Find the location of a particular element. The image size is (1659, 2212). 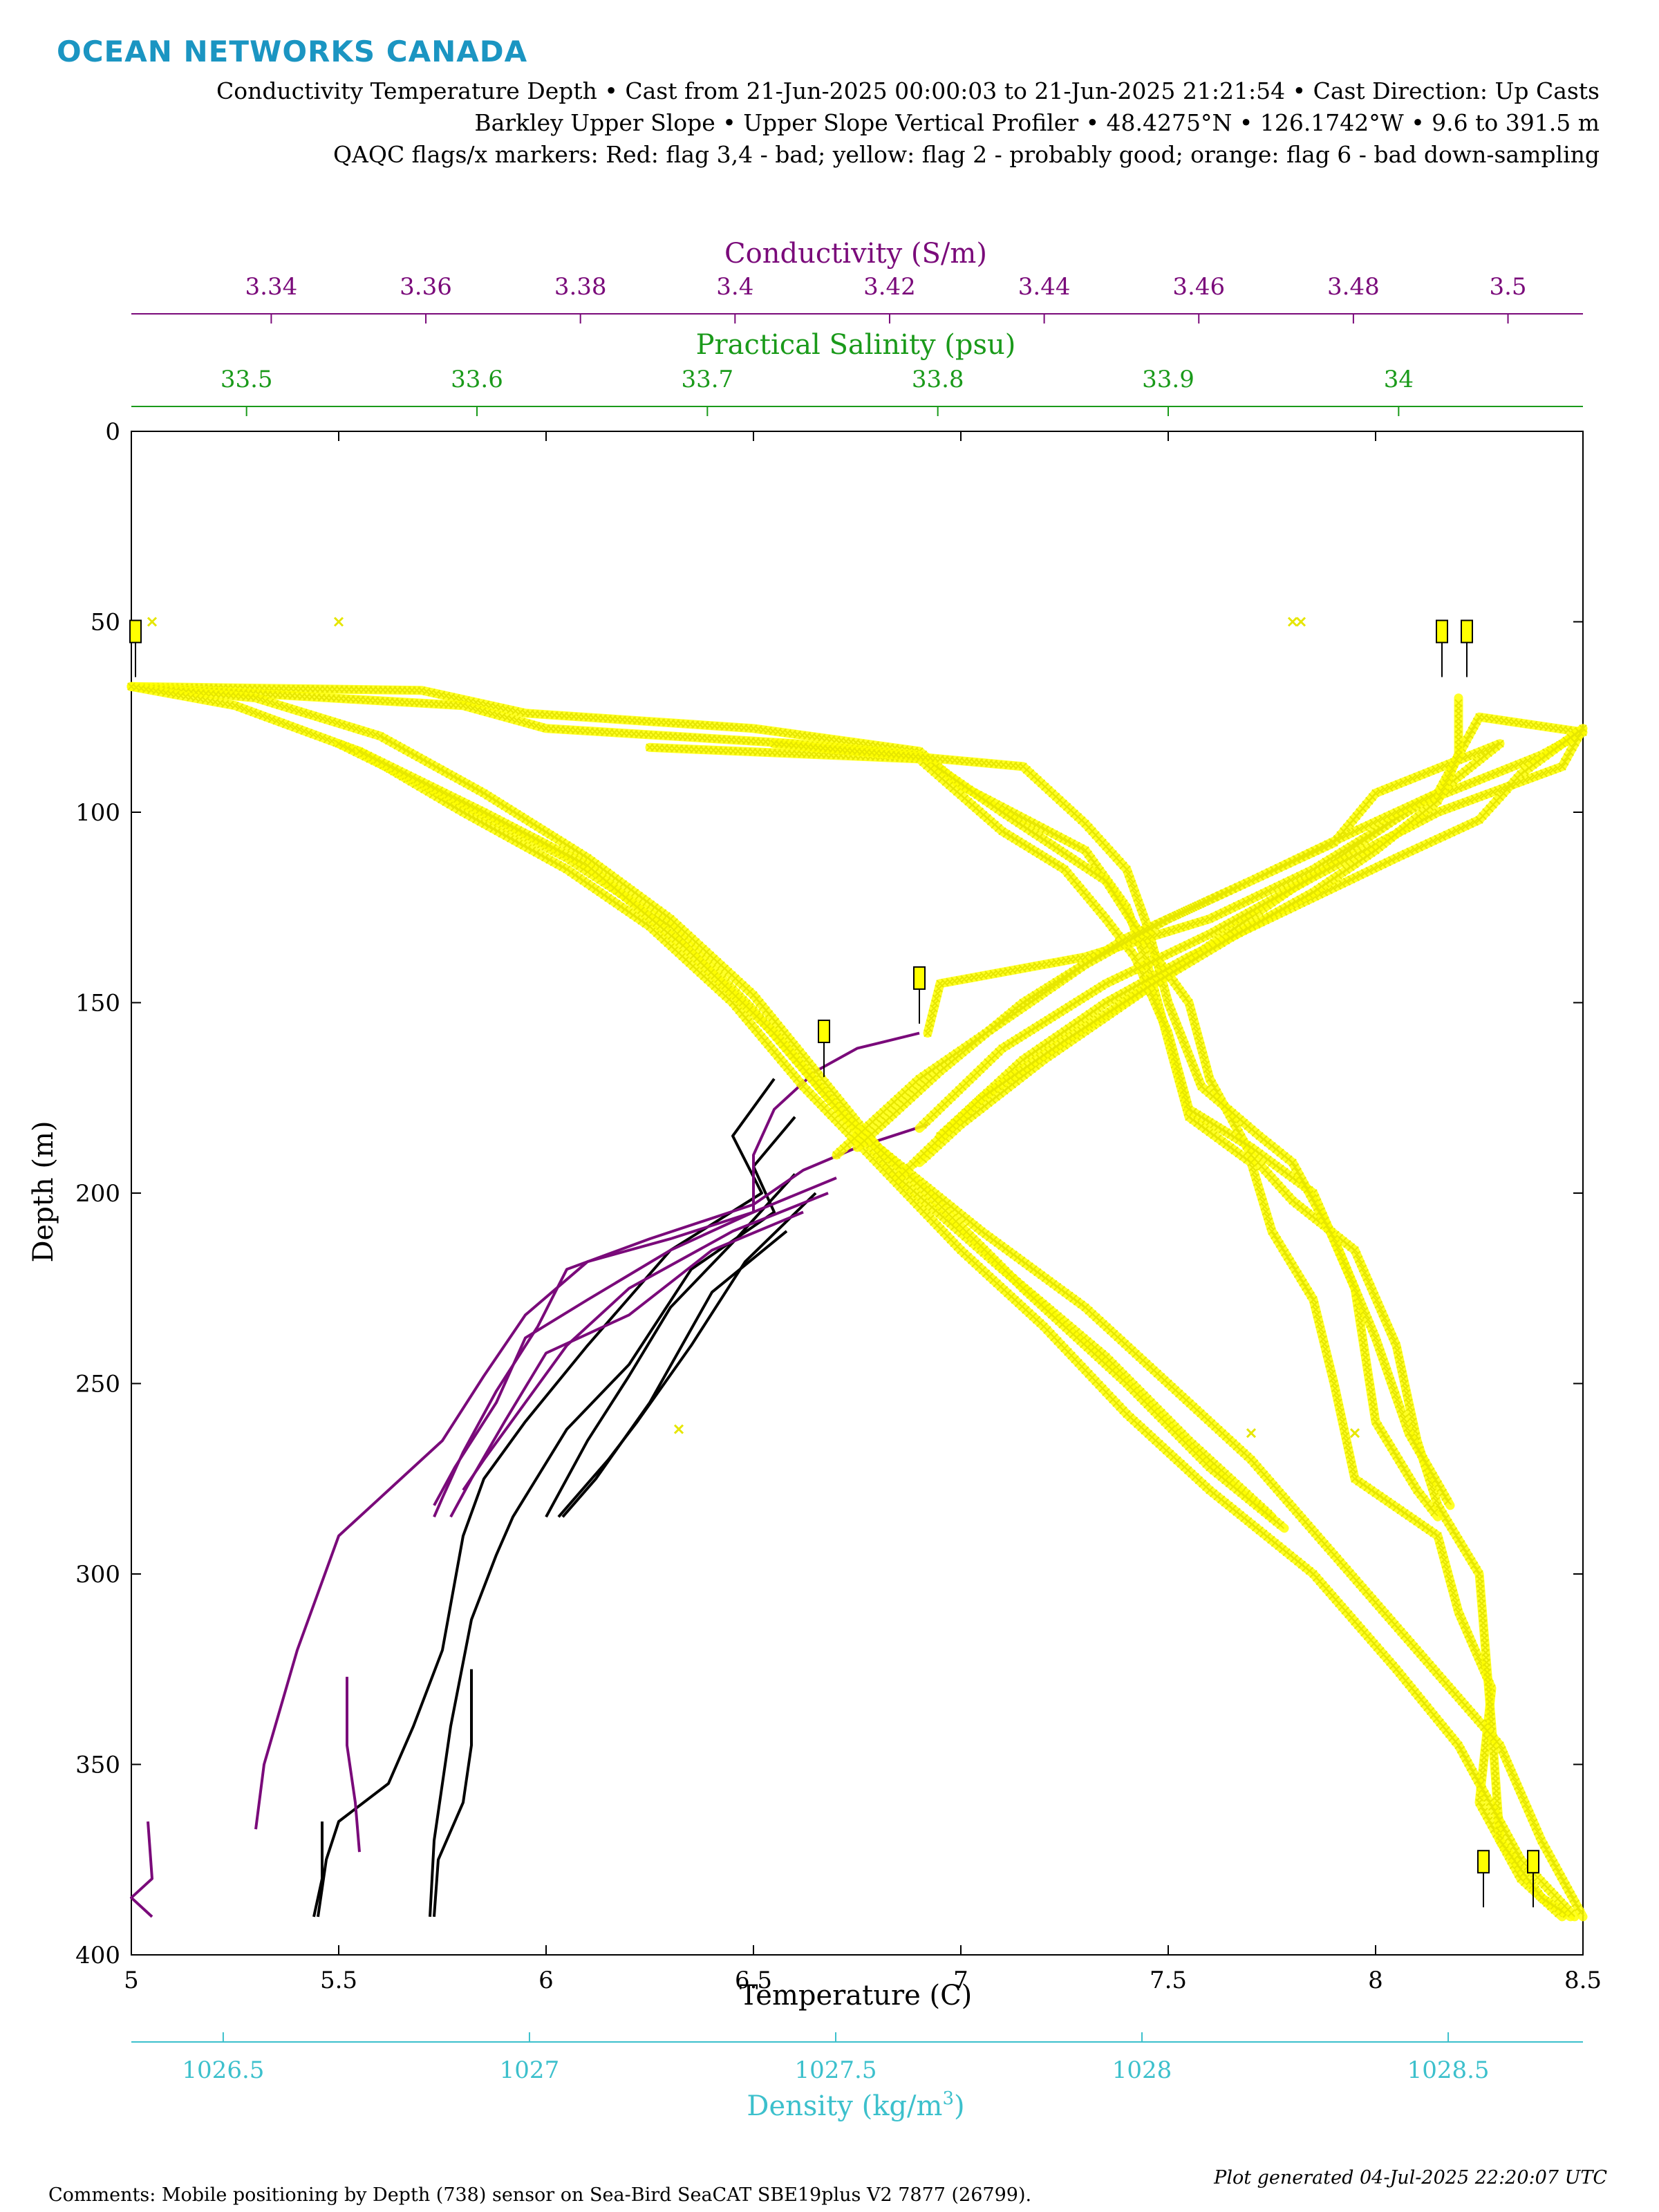

temperature-tick-label: 8.5 is located at coordinates (1583, 1980).